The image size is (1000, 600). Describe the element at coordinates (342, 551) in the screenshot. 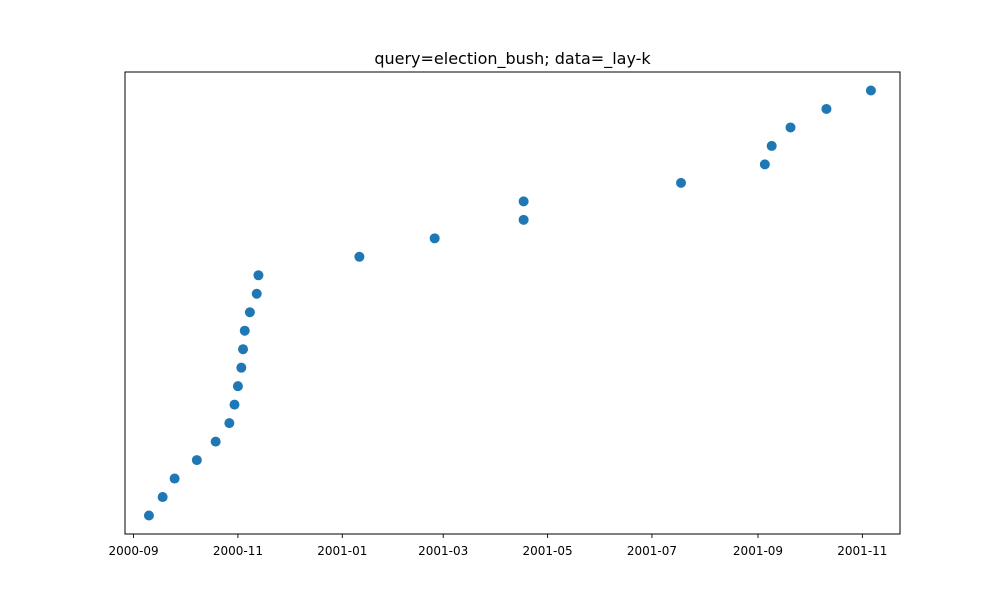

I see `x-tick-label: 2001-01` at that location.